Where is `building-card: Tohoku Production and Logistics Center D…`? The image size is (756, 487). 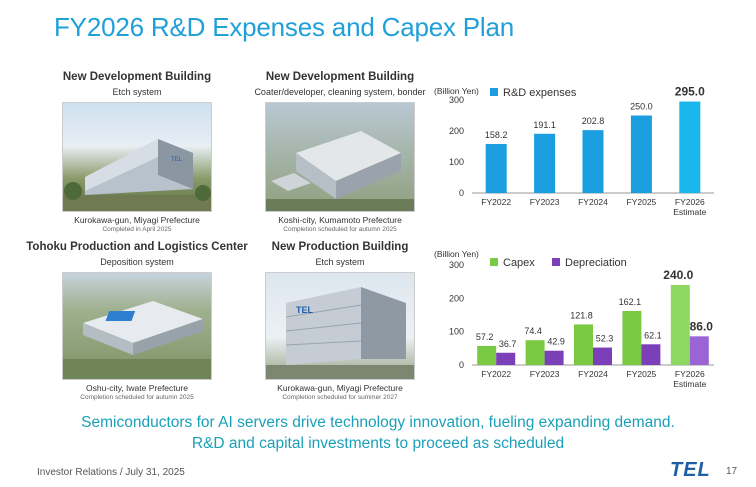
building-card: Tohoku Production and Logistics Center D… is located at coordinates (137, 321).